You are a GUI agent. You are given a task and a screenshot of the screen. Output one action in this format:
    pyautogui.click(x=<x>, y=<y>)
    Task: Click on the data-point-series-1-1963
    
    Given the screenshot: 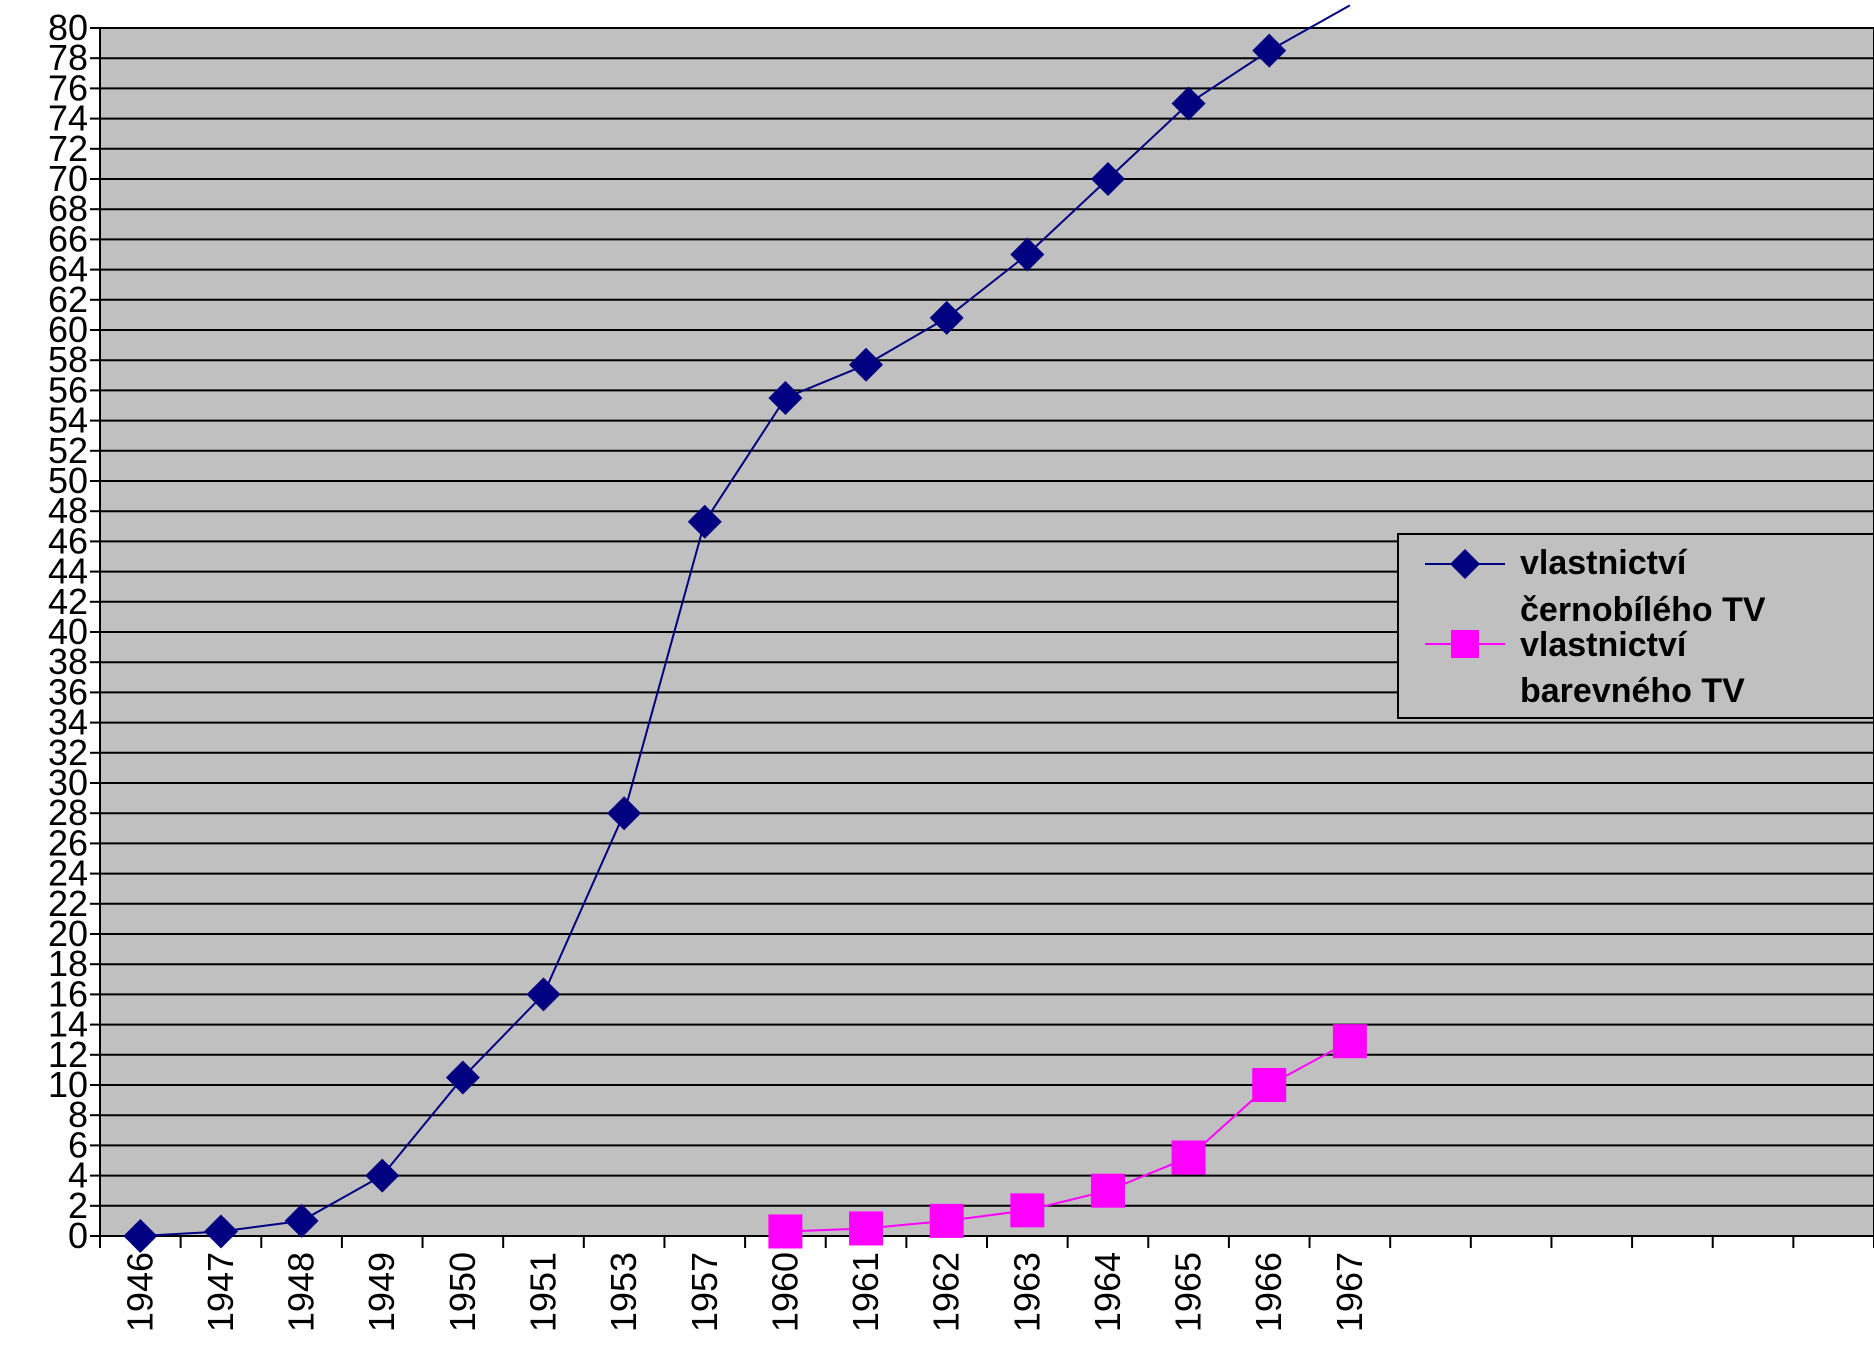 What is the action you would take?
    pyautogui.click(x=1027, y=1210)
    